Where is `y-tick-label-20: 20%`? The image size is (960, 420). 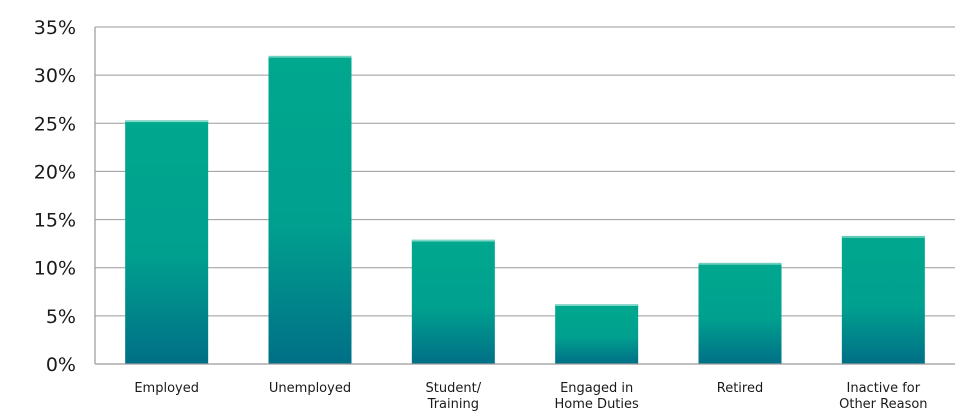
y-tick-label-20: 20% is located at coordinates (55, 172).